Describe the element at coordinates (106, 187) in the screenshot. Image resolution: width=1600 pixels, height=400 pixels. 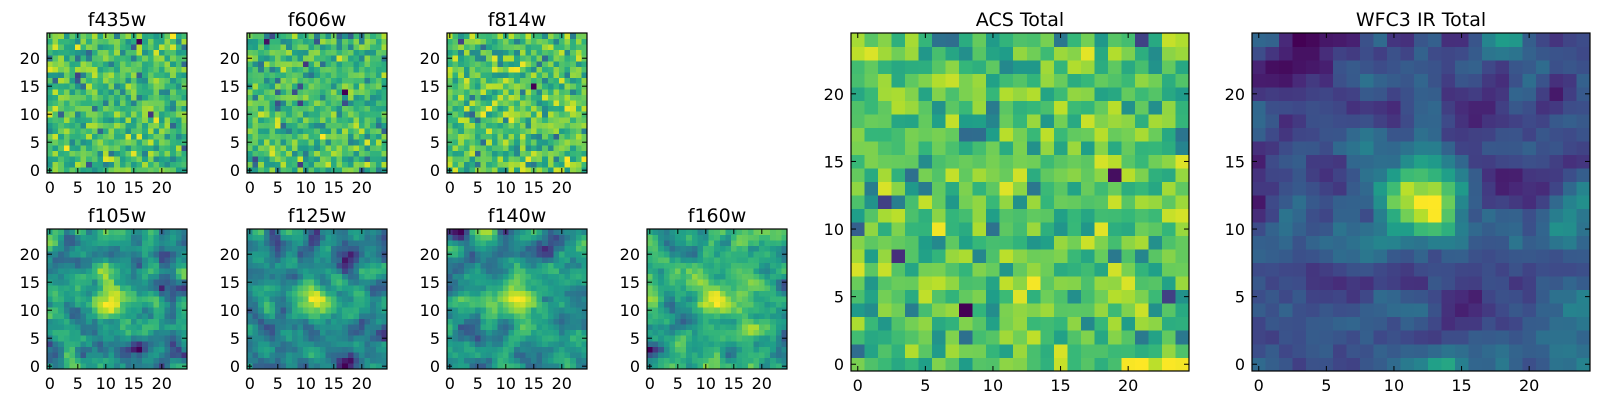
I see `x-tick-label: 10` at that location.